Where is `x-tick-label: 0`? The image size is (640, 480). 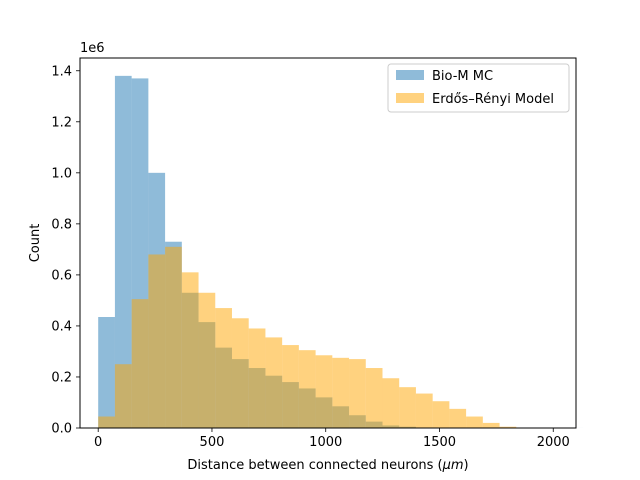 x-tick-label: 0 is located at coordinates (98, 442).